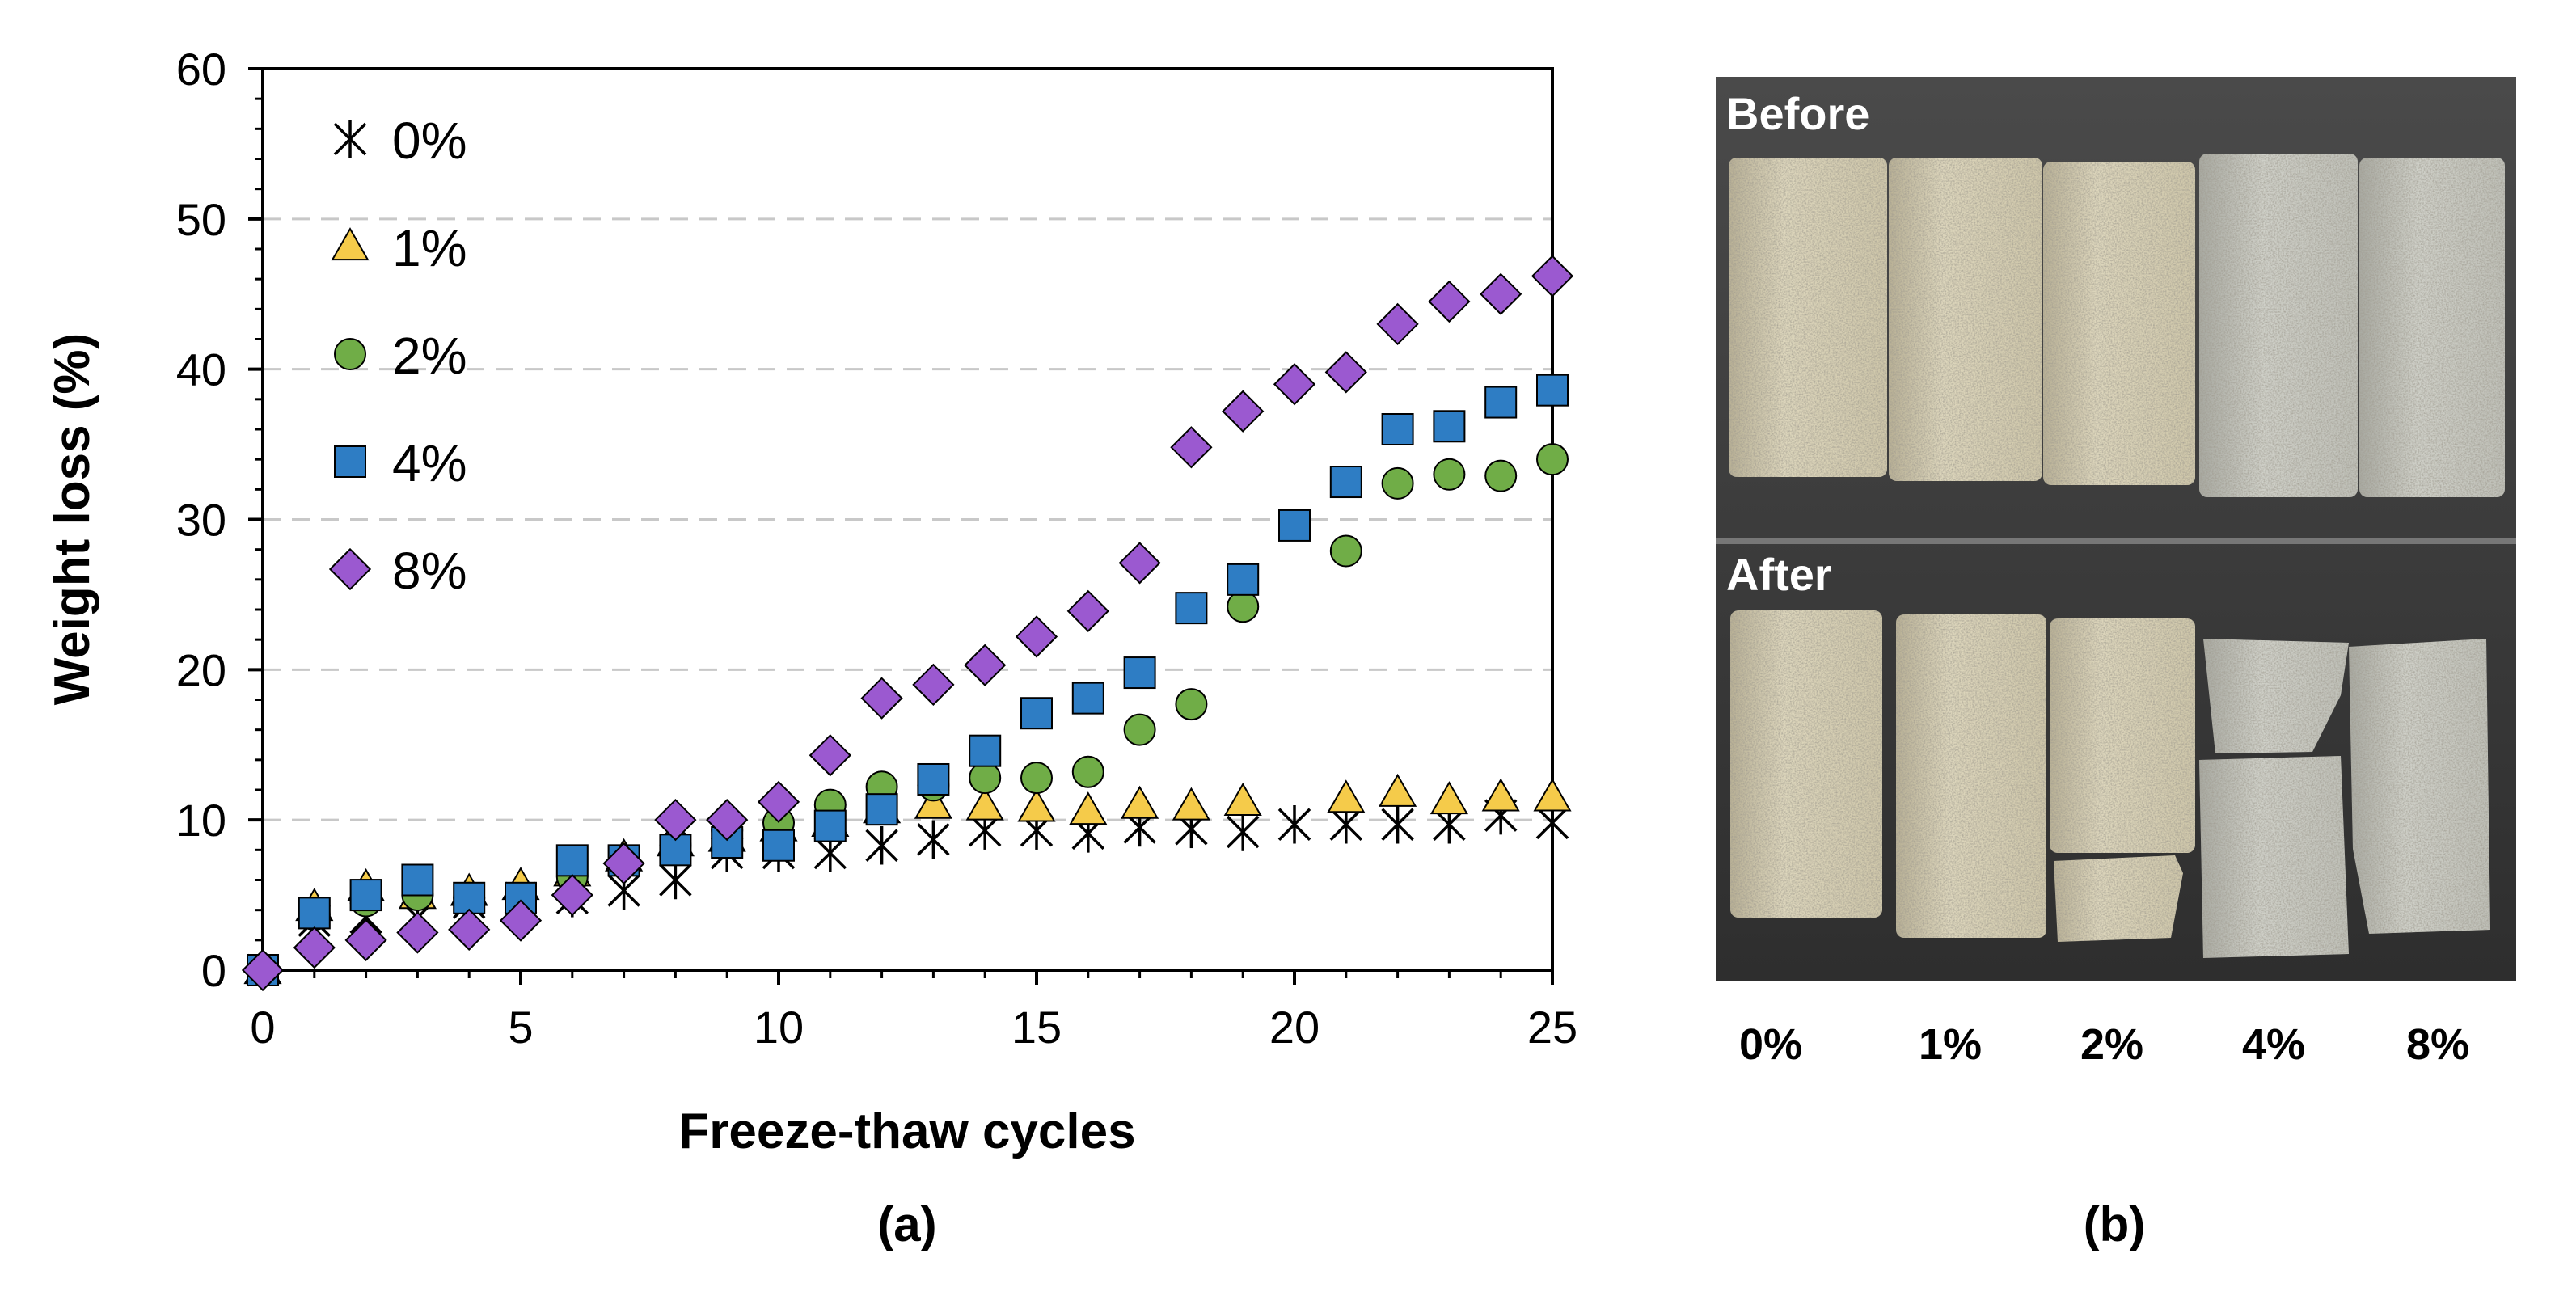  I want to click on x-tick-label: 25, so click(1552, 1027).